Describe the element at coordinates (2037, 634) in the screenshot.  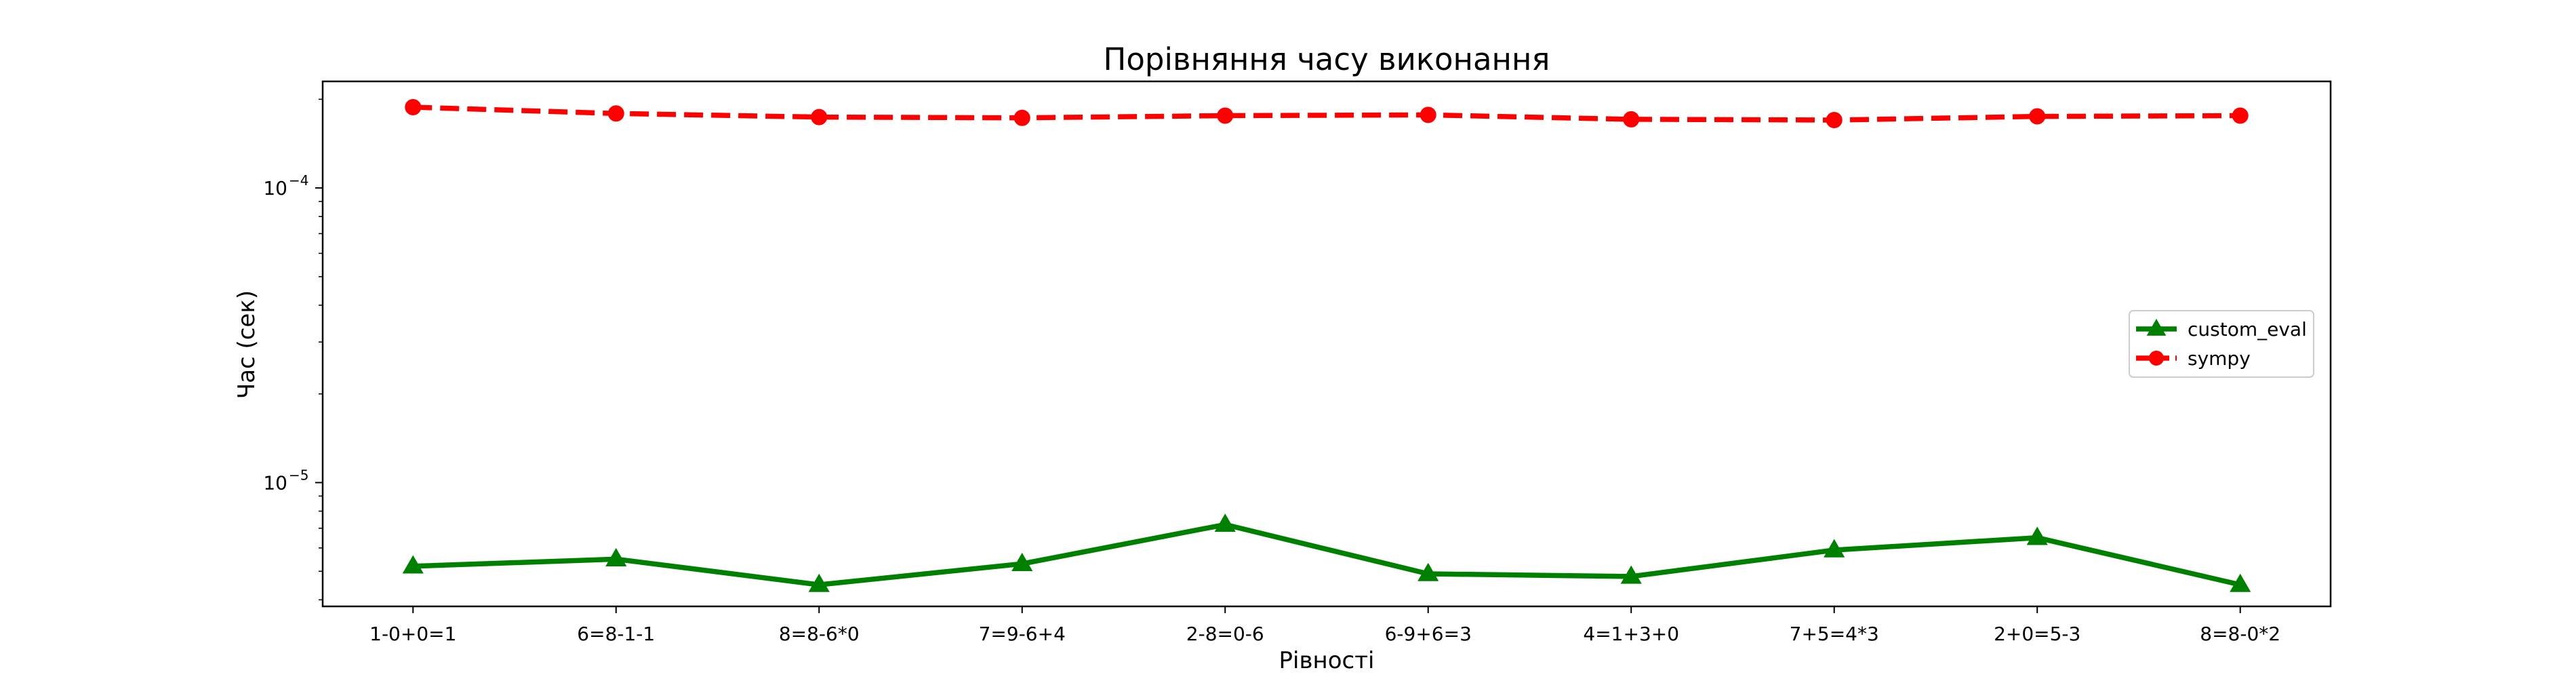
I see `x-tick-label: 2+0=5-3` at that location.